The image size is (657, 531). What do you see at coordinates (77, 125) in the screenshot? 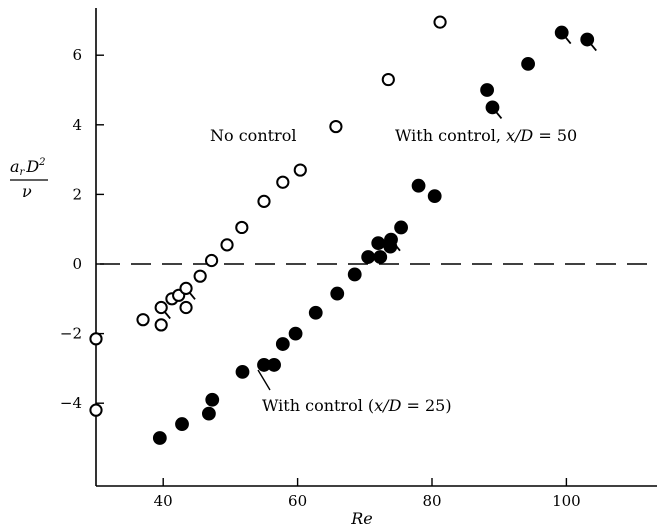
I see `y-tick-label: 4` at bounding box center [77, 125].